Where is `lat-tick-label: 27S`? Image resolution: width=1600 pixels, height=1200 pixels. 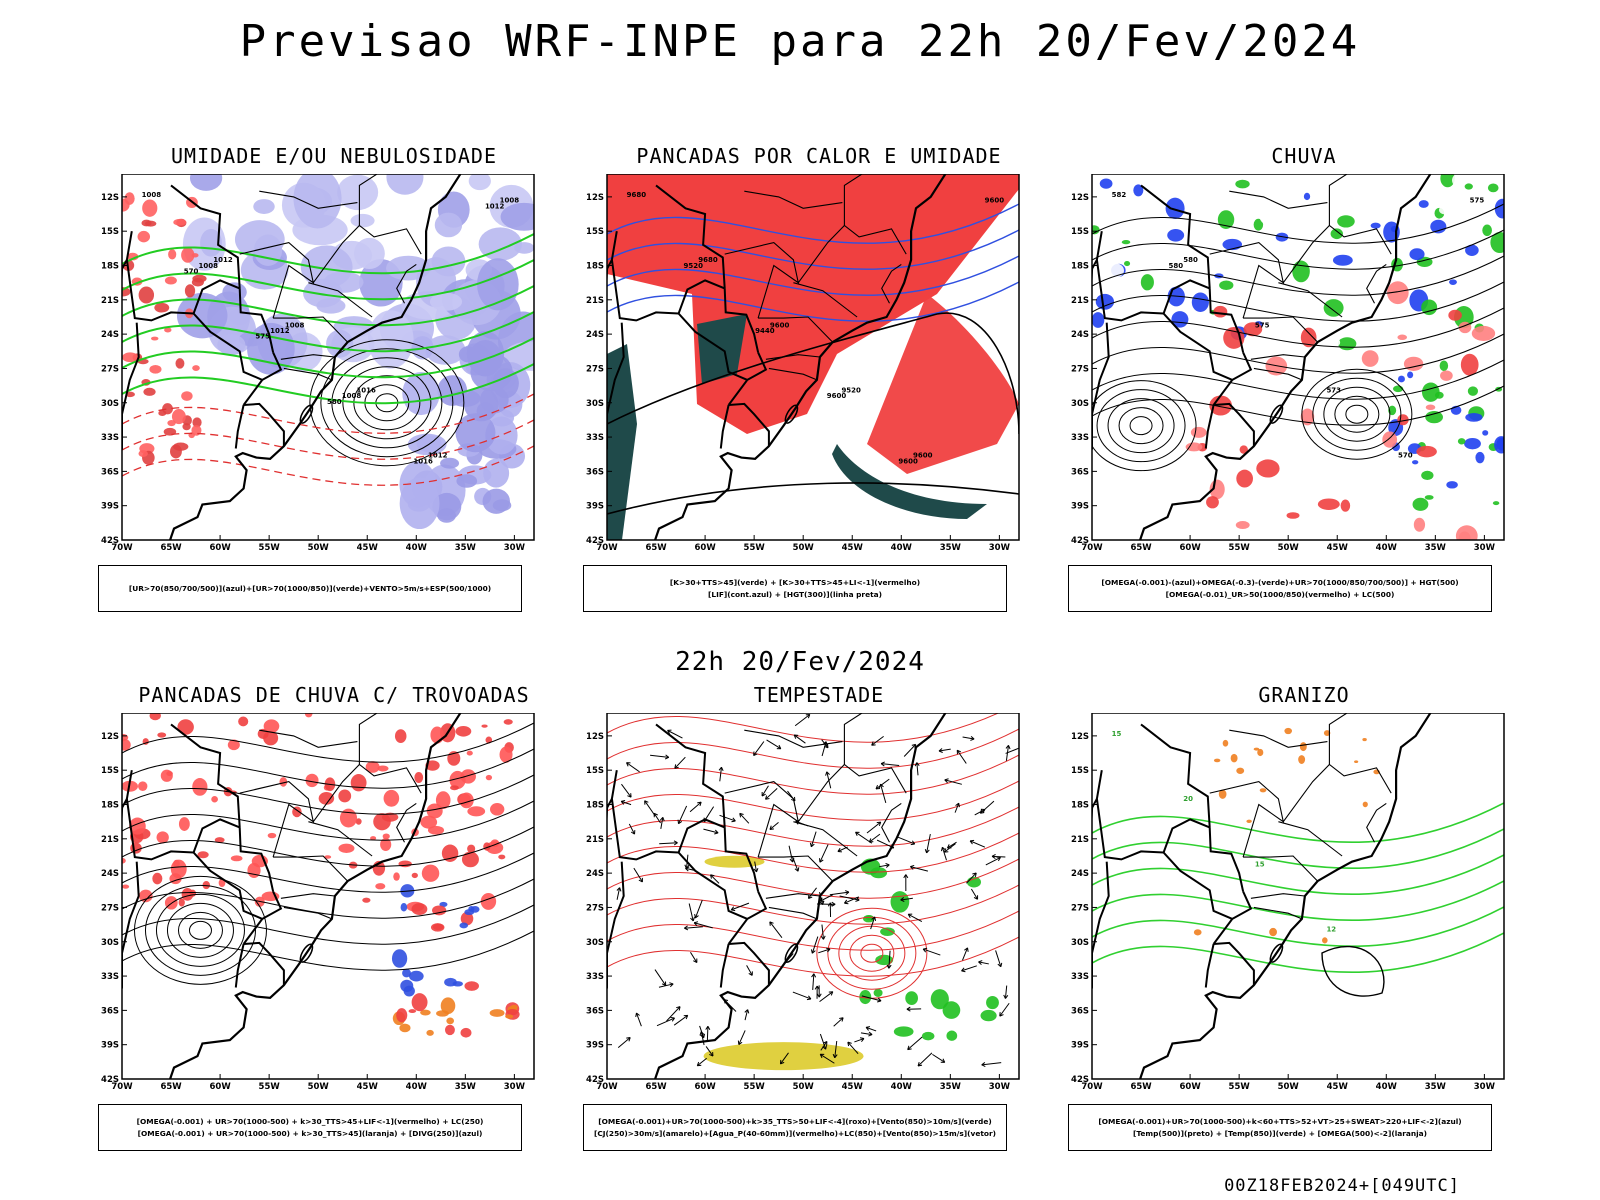 lat-tick-label: 27S is located at coordinates (595, 908).